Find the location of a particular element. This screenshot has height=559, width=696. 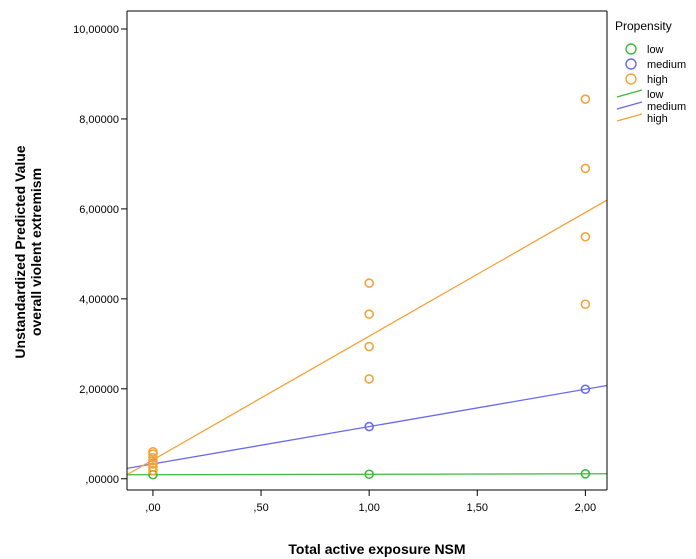

x-tick-label: 1,50 is located at coordinates (477, 508).